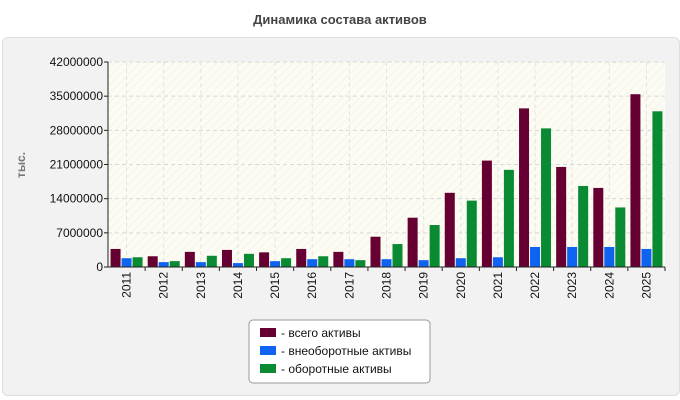  Describe the element at coordinates (275, 264) in the screenshot. I see `bar-2015-s1` at that location.